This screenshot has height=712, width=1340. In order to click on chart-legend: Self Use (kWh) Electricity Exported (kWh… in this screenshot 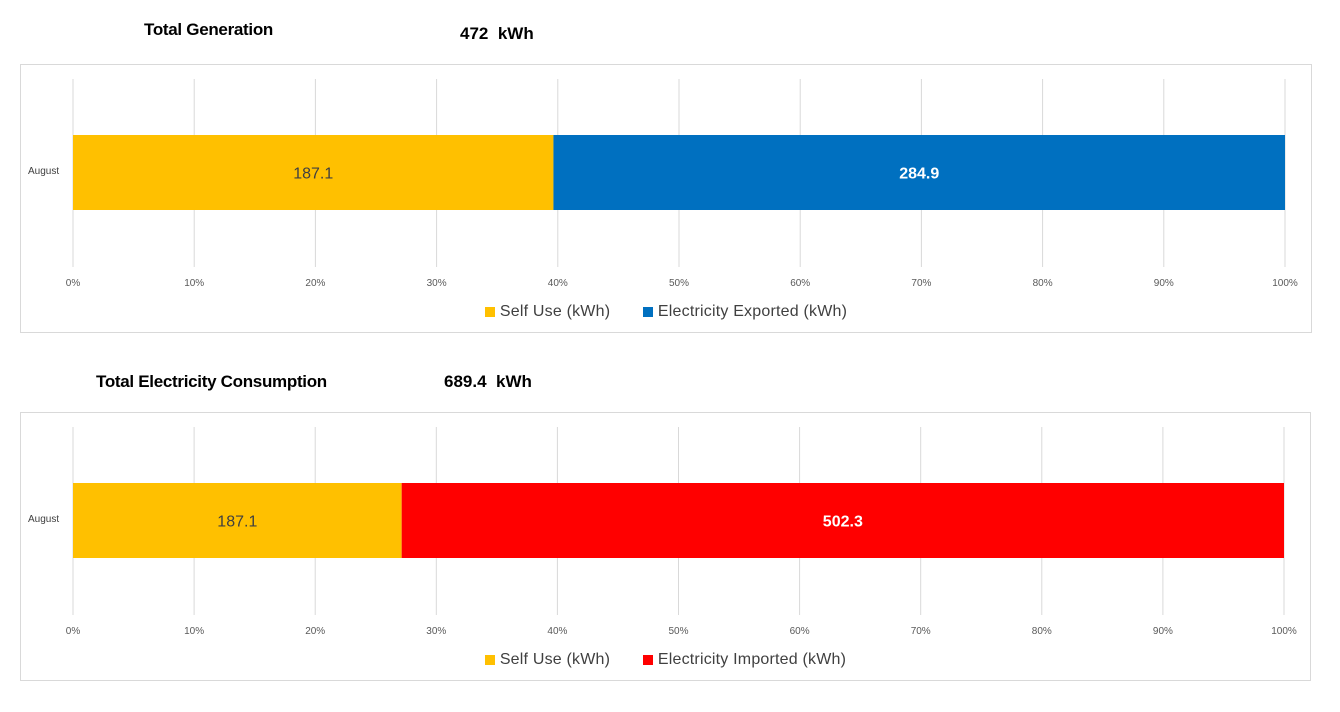, I will do `click(666, 312)`.